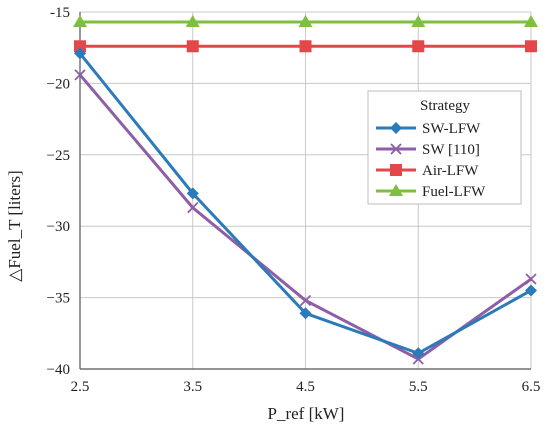 Image resolution: width=550 pixels, height=431 pixels. Describe the element at coordinates (451, 150) in the screenshot. I see `legend-label: SW [110]` at that location.